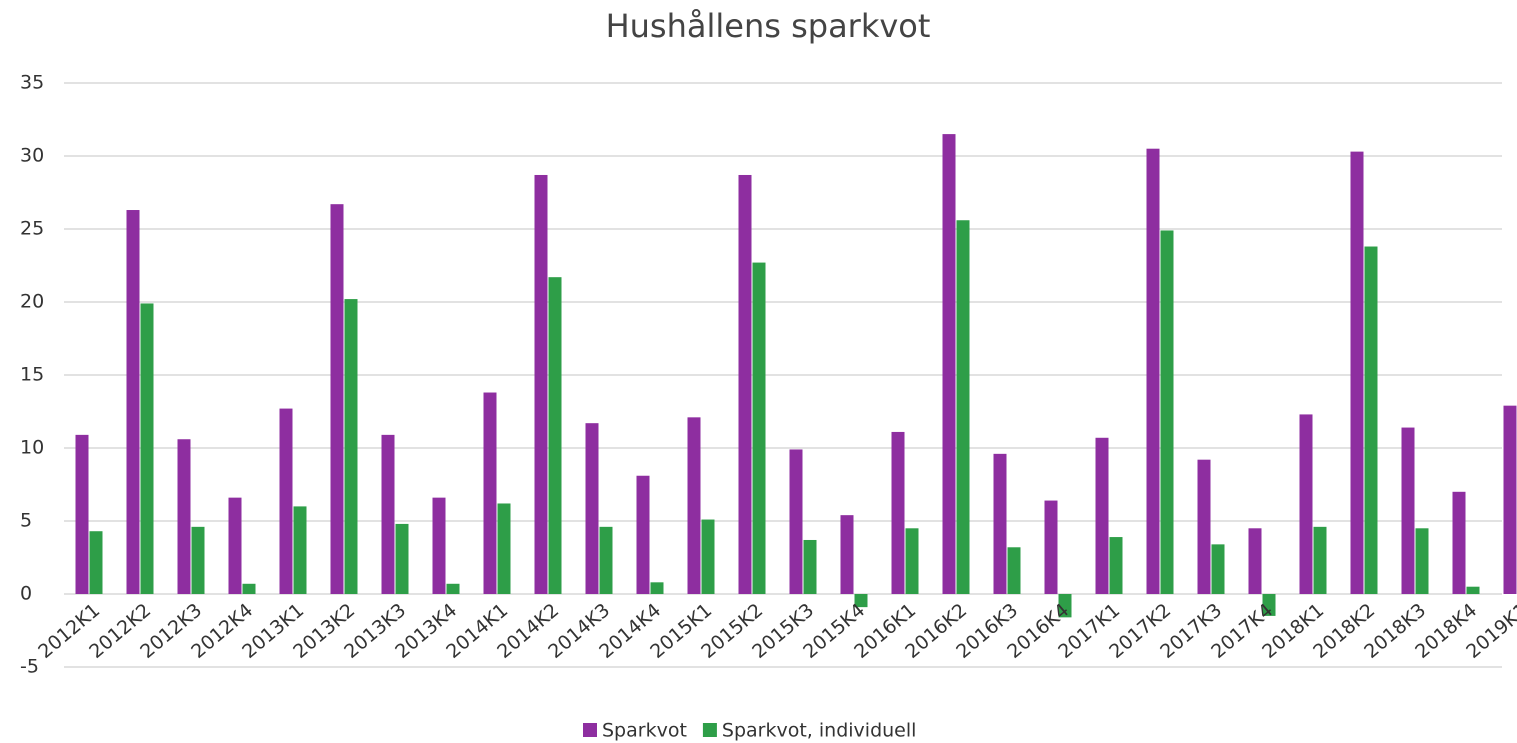  What do you see at coordinates (32, 156) in the screenshot?
I see `y-tick-label: 30` at bounding box center [32, 156].